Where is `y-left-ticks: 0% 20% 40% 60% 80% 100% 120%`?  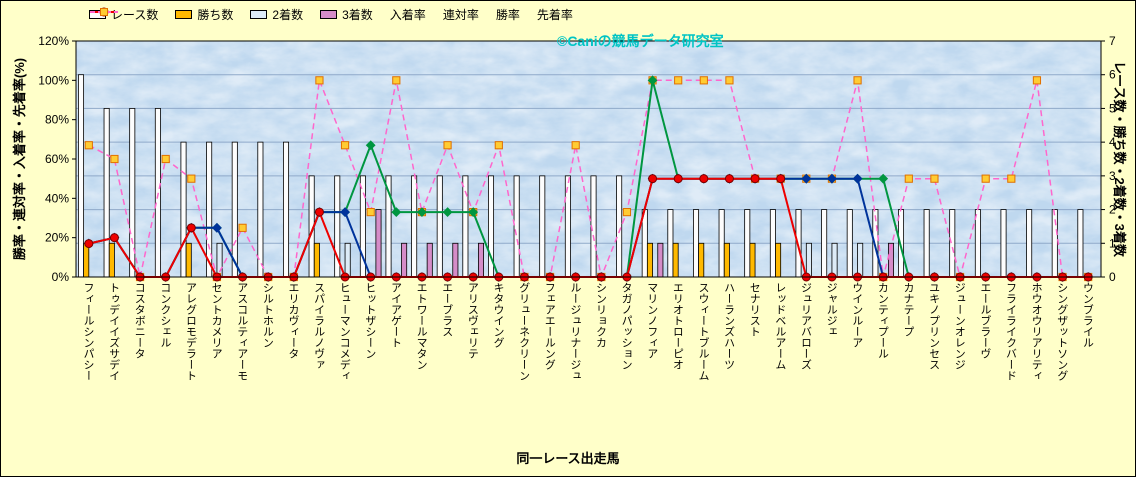
y-left-ticks: 0% 20% 40% 60% 80% 100% 120% is located at coordinates (57, 159).